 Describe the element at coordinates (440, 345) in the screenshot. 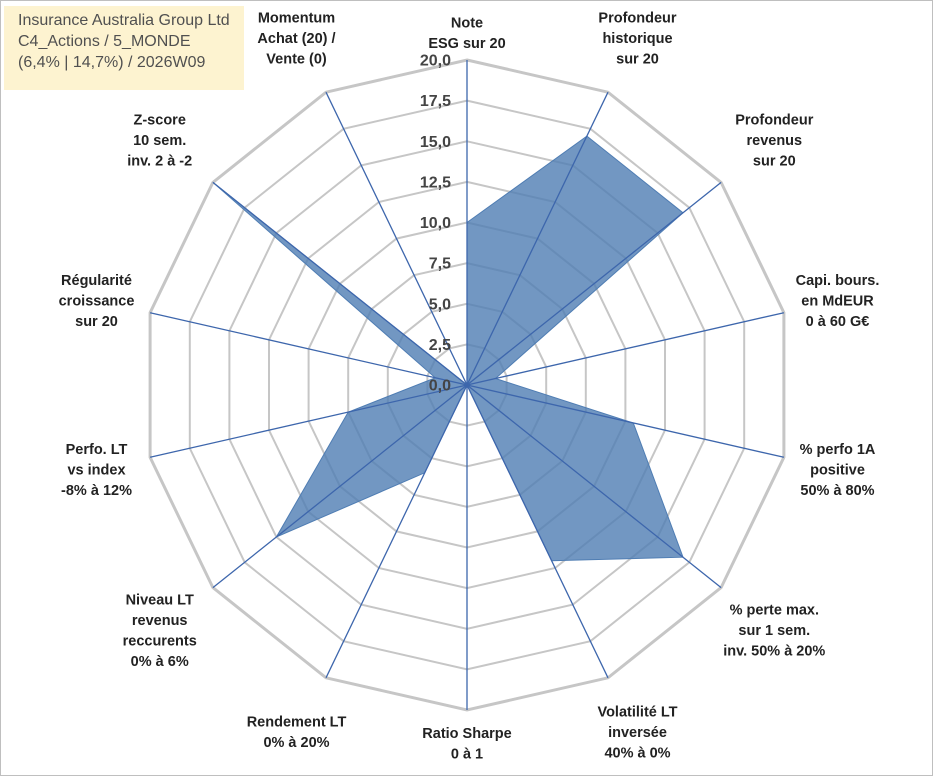

I see `tick-label: 2,5` at that location.